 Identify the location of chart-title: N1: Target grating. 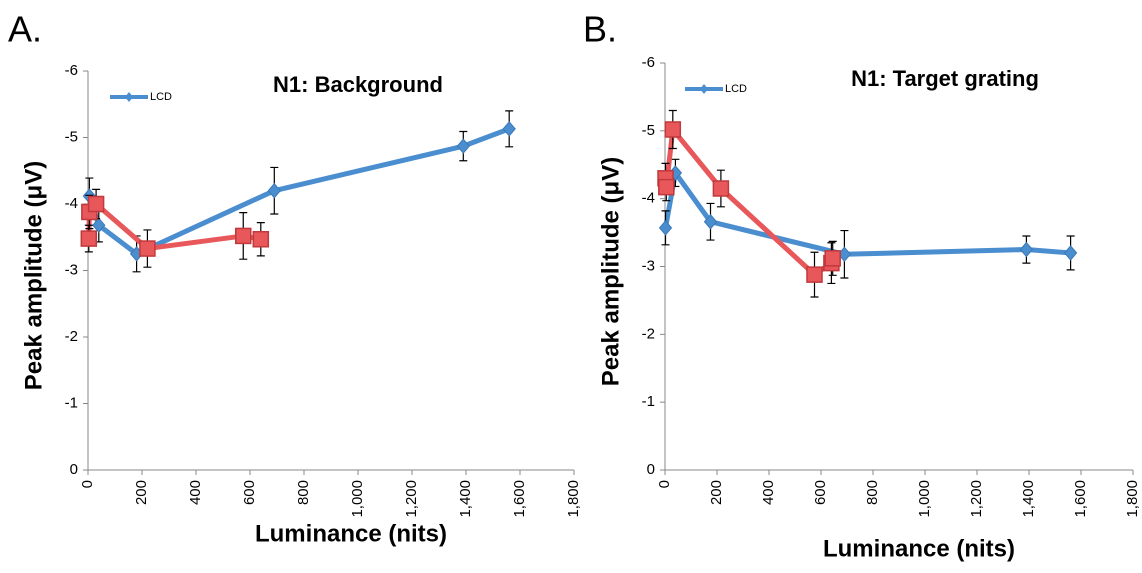
(945, 78).